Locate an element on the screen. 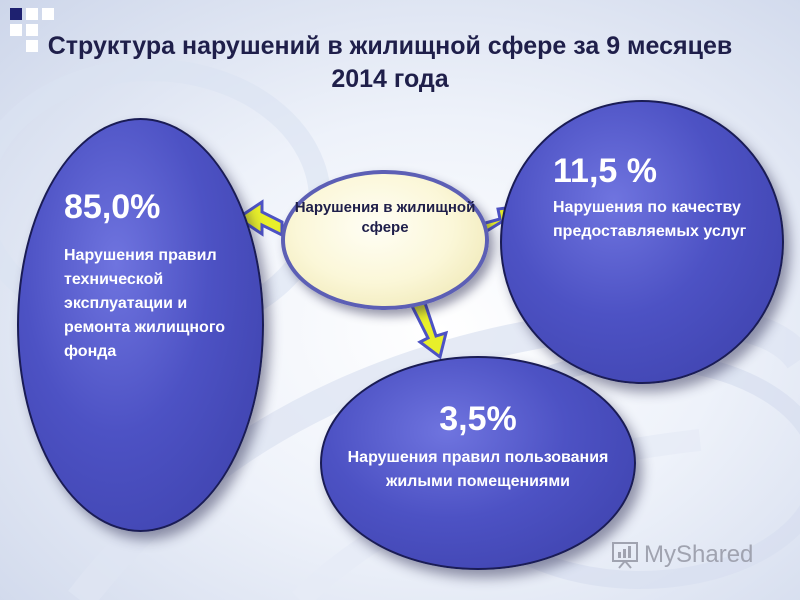  watermark-text: MyShared is located at coordinates (699, 554).